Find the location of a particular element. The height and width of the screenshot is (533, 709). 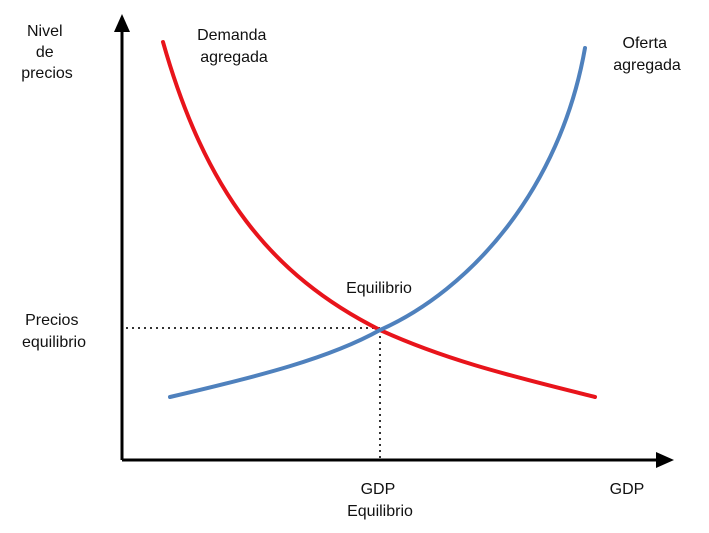

equilibrium-gdp-label: GDP Equilibrio is located at coordinates (380, 500).